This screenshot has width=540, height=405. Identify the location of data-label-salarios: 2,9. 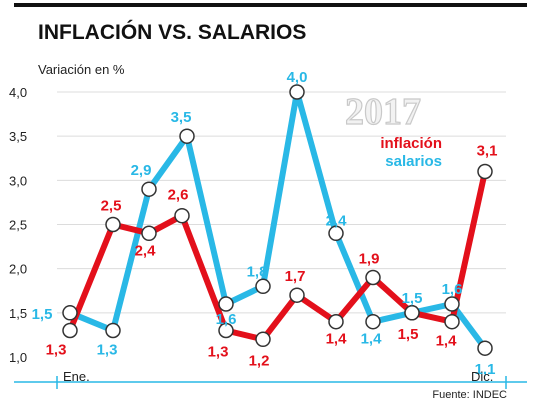
(141, 170).